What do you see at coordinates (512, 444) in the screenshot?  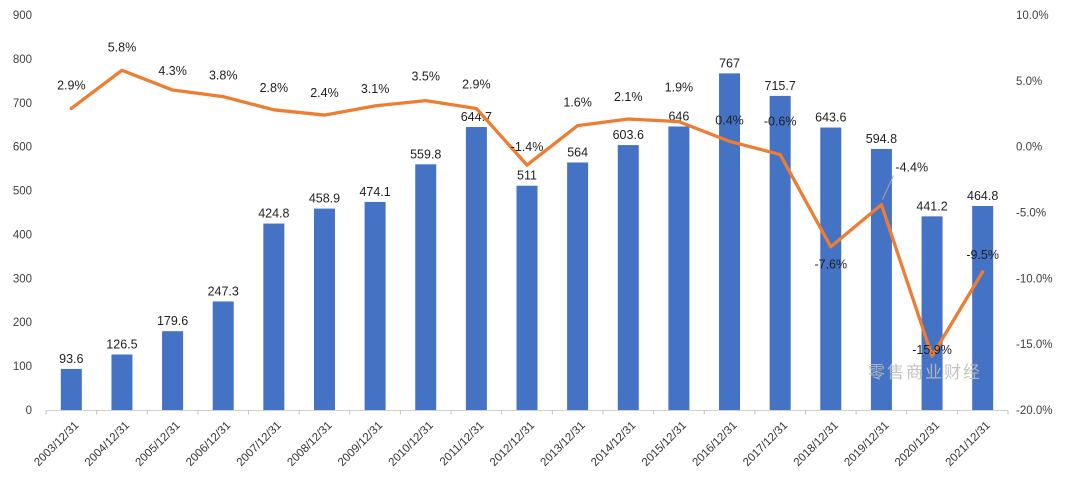 I see `x-axis-label: 2012/12/31` at bounding box center [512, 444].